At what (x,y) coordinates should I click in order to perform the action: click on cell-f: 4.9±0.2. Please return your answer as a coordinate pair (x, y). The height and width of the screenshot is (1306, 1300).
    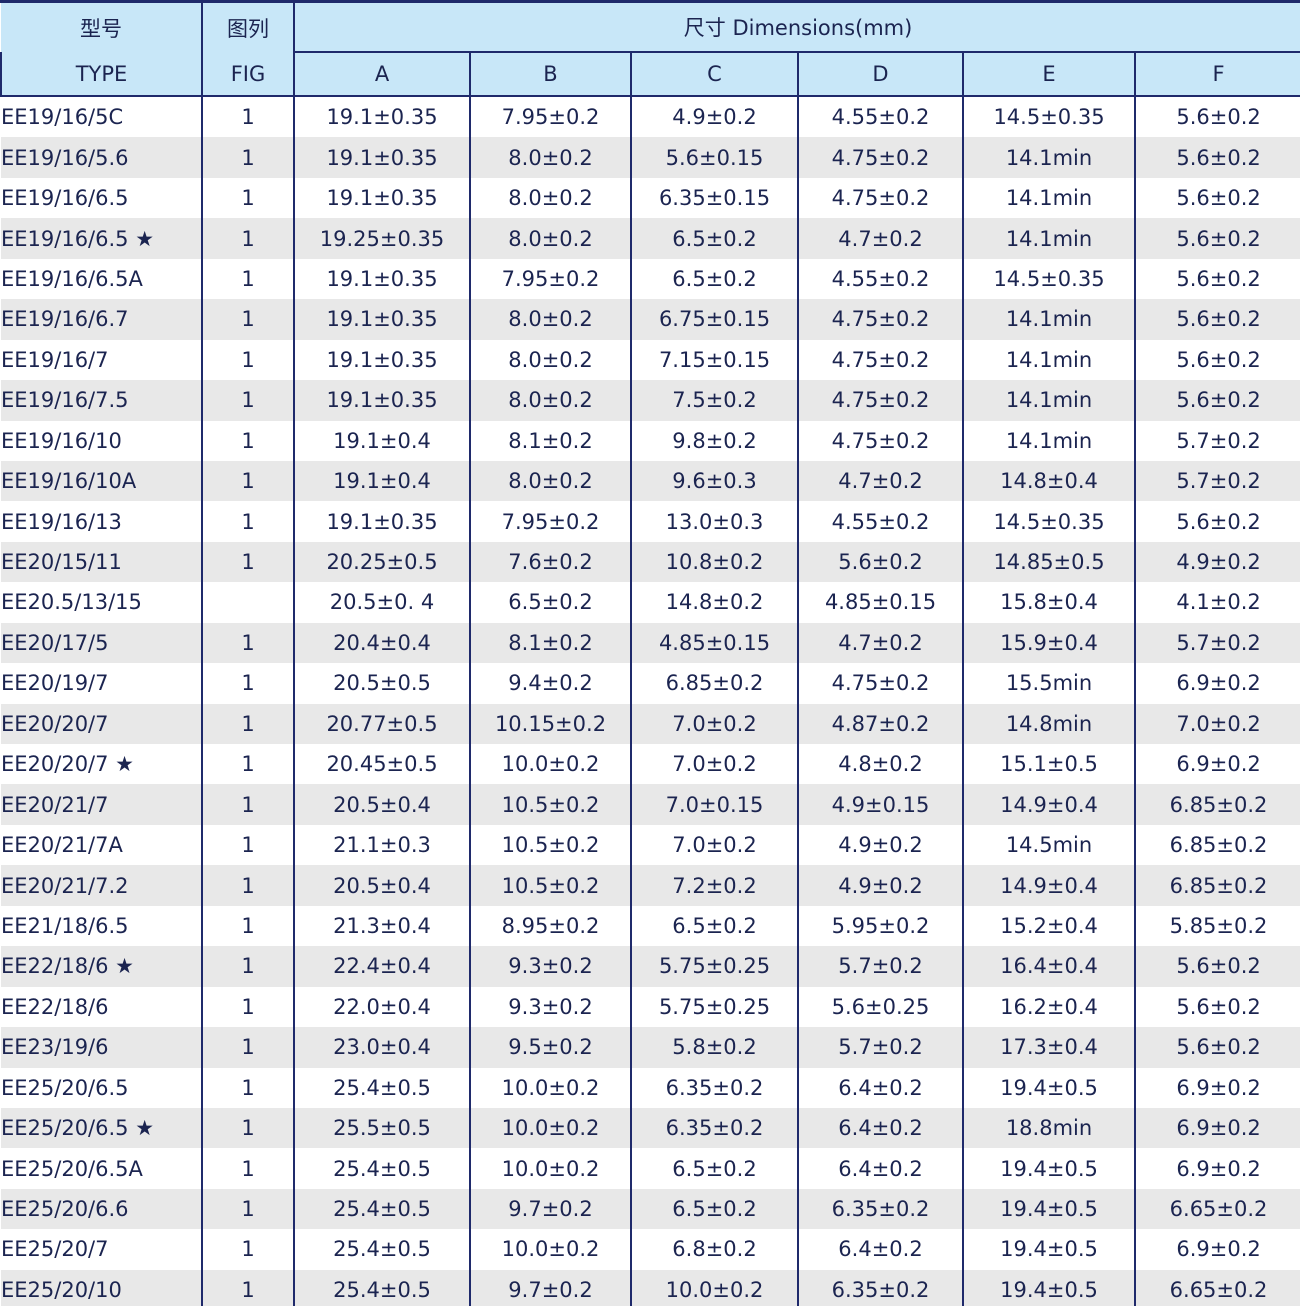
    Looking at the image, I should click on (1216, 562).